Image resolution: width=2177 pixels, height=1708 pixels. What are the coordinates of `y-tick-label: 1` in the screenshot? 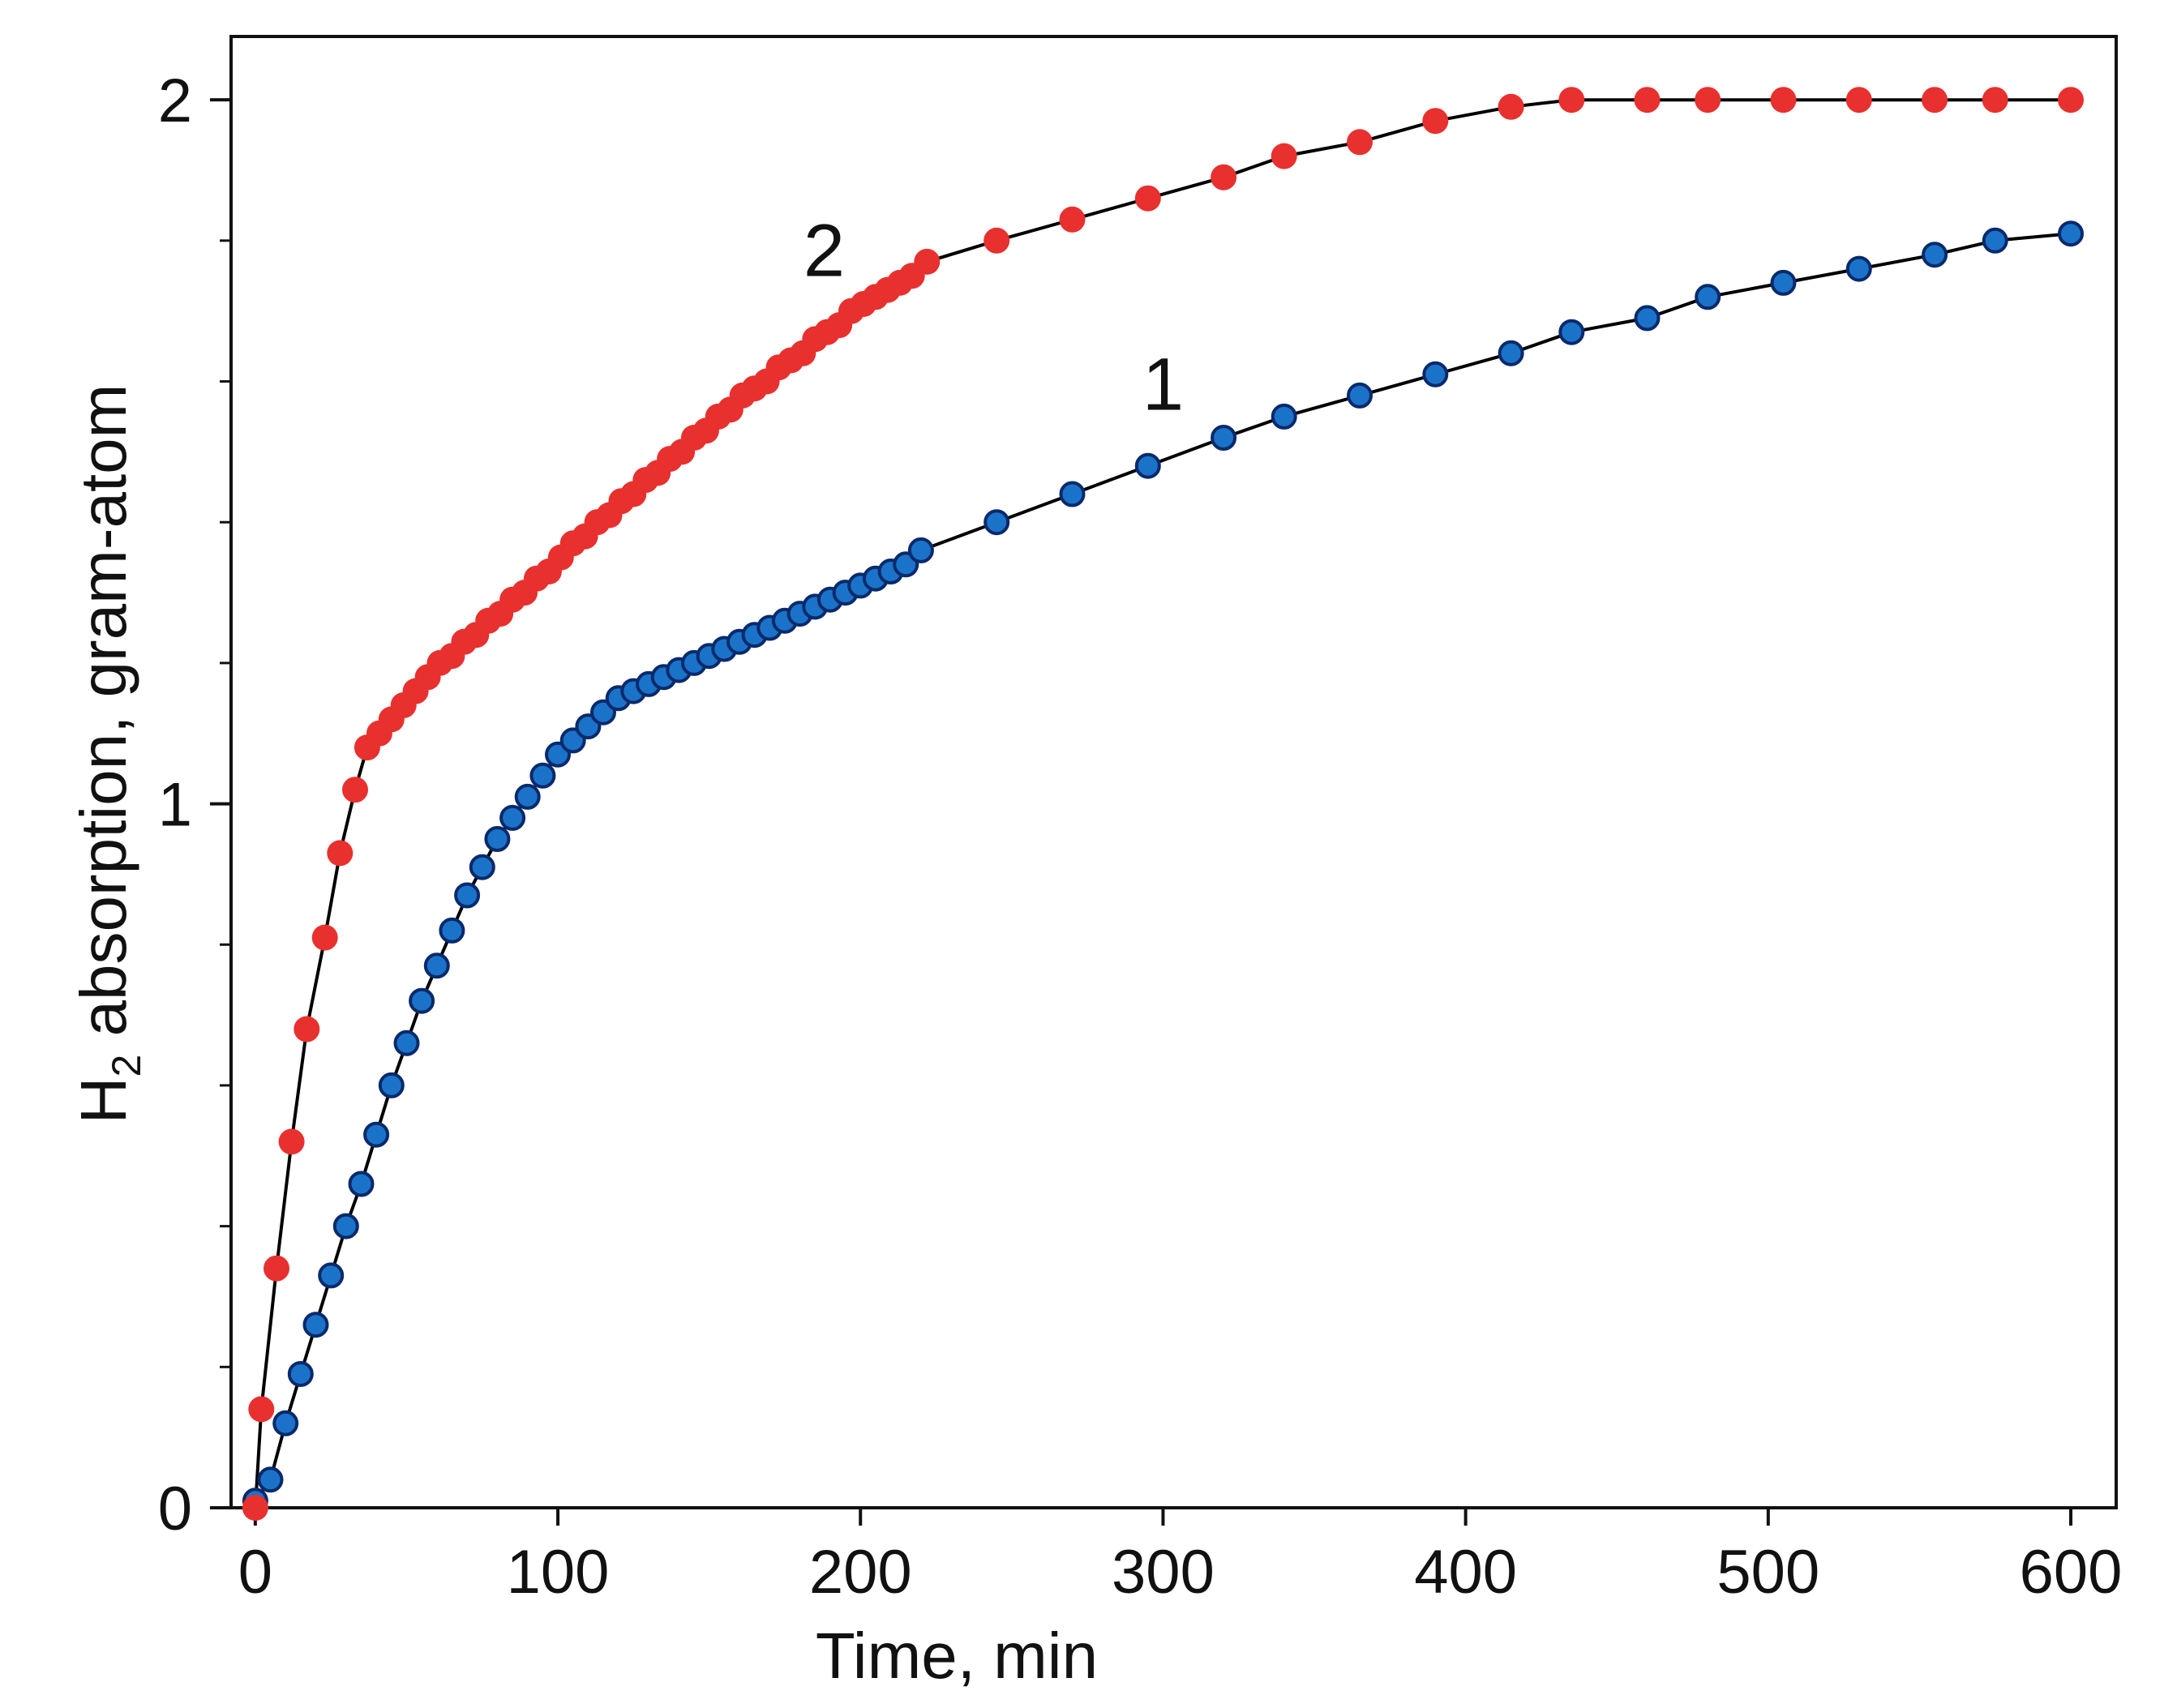 It's located at (175, 805).